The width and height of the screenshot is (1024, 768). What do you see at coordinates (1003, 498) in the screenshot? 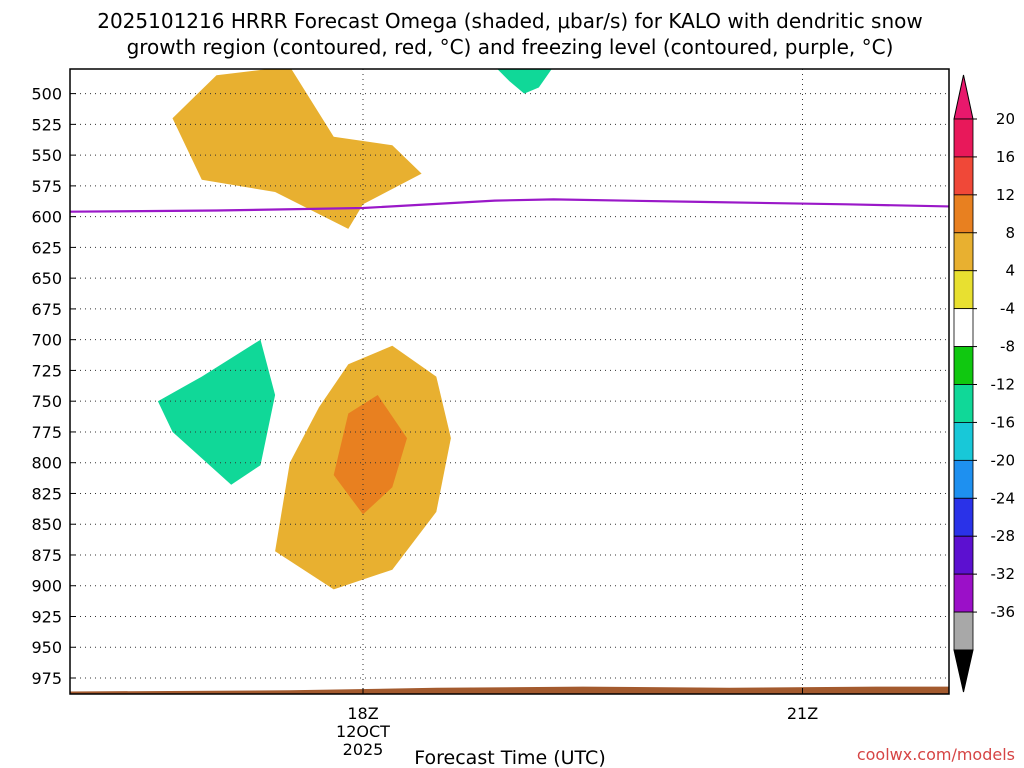
I see `colorbar-label-11: -24` at bounding box center [1003, 498].